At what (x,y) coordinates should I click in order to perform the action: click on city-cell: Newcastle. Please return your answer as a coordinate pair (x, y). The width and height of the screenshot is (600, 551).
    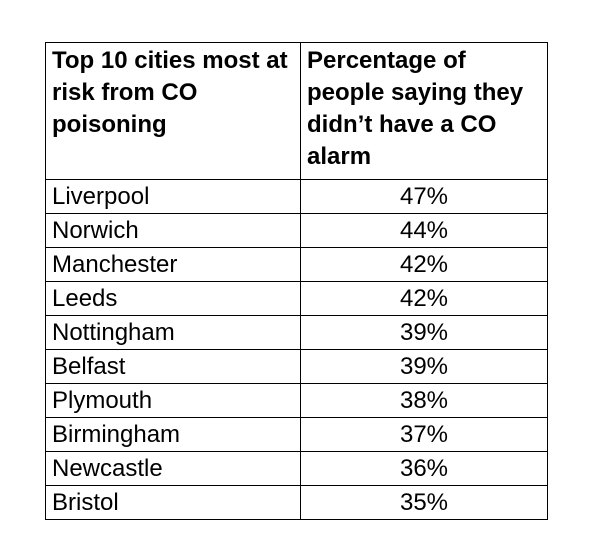
    Looking at the image, I should click on (173, 468).